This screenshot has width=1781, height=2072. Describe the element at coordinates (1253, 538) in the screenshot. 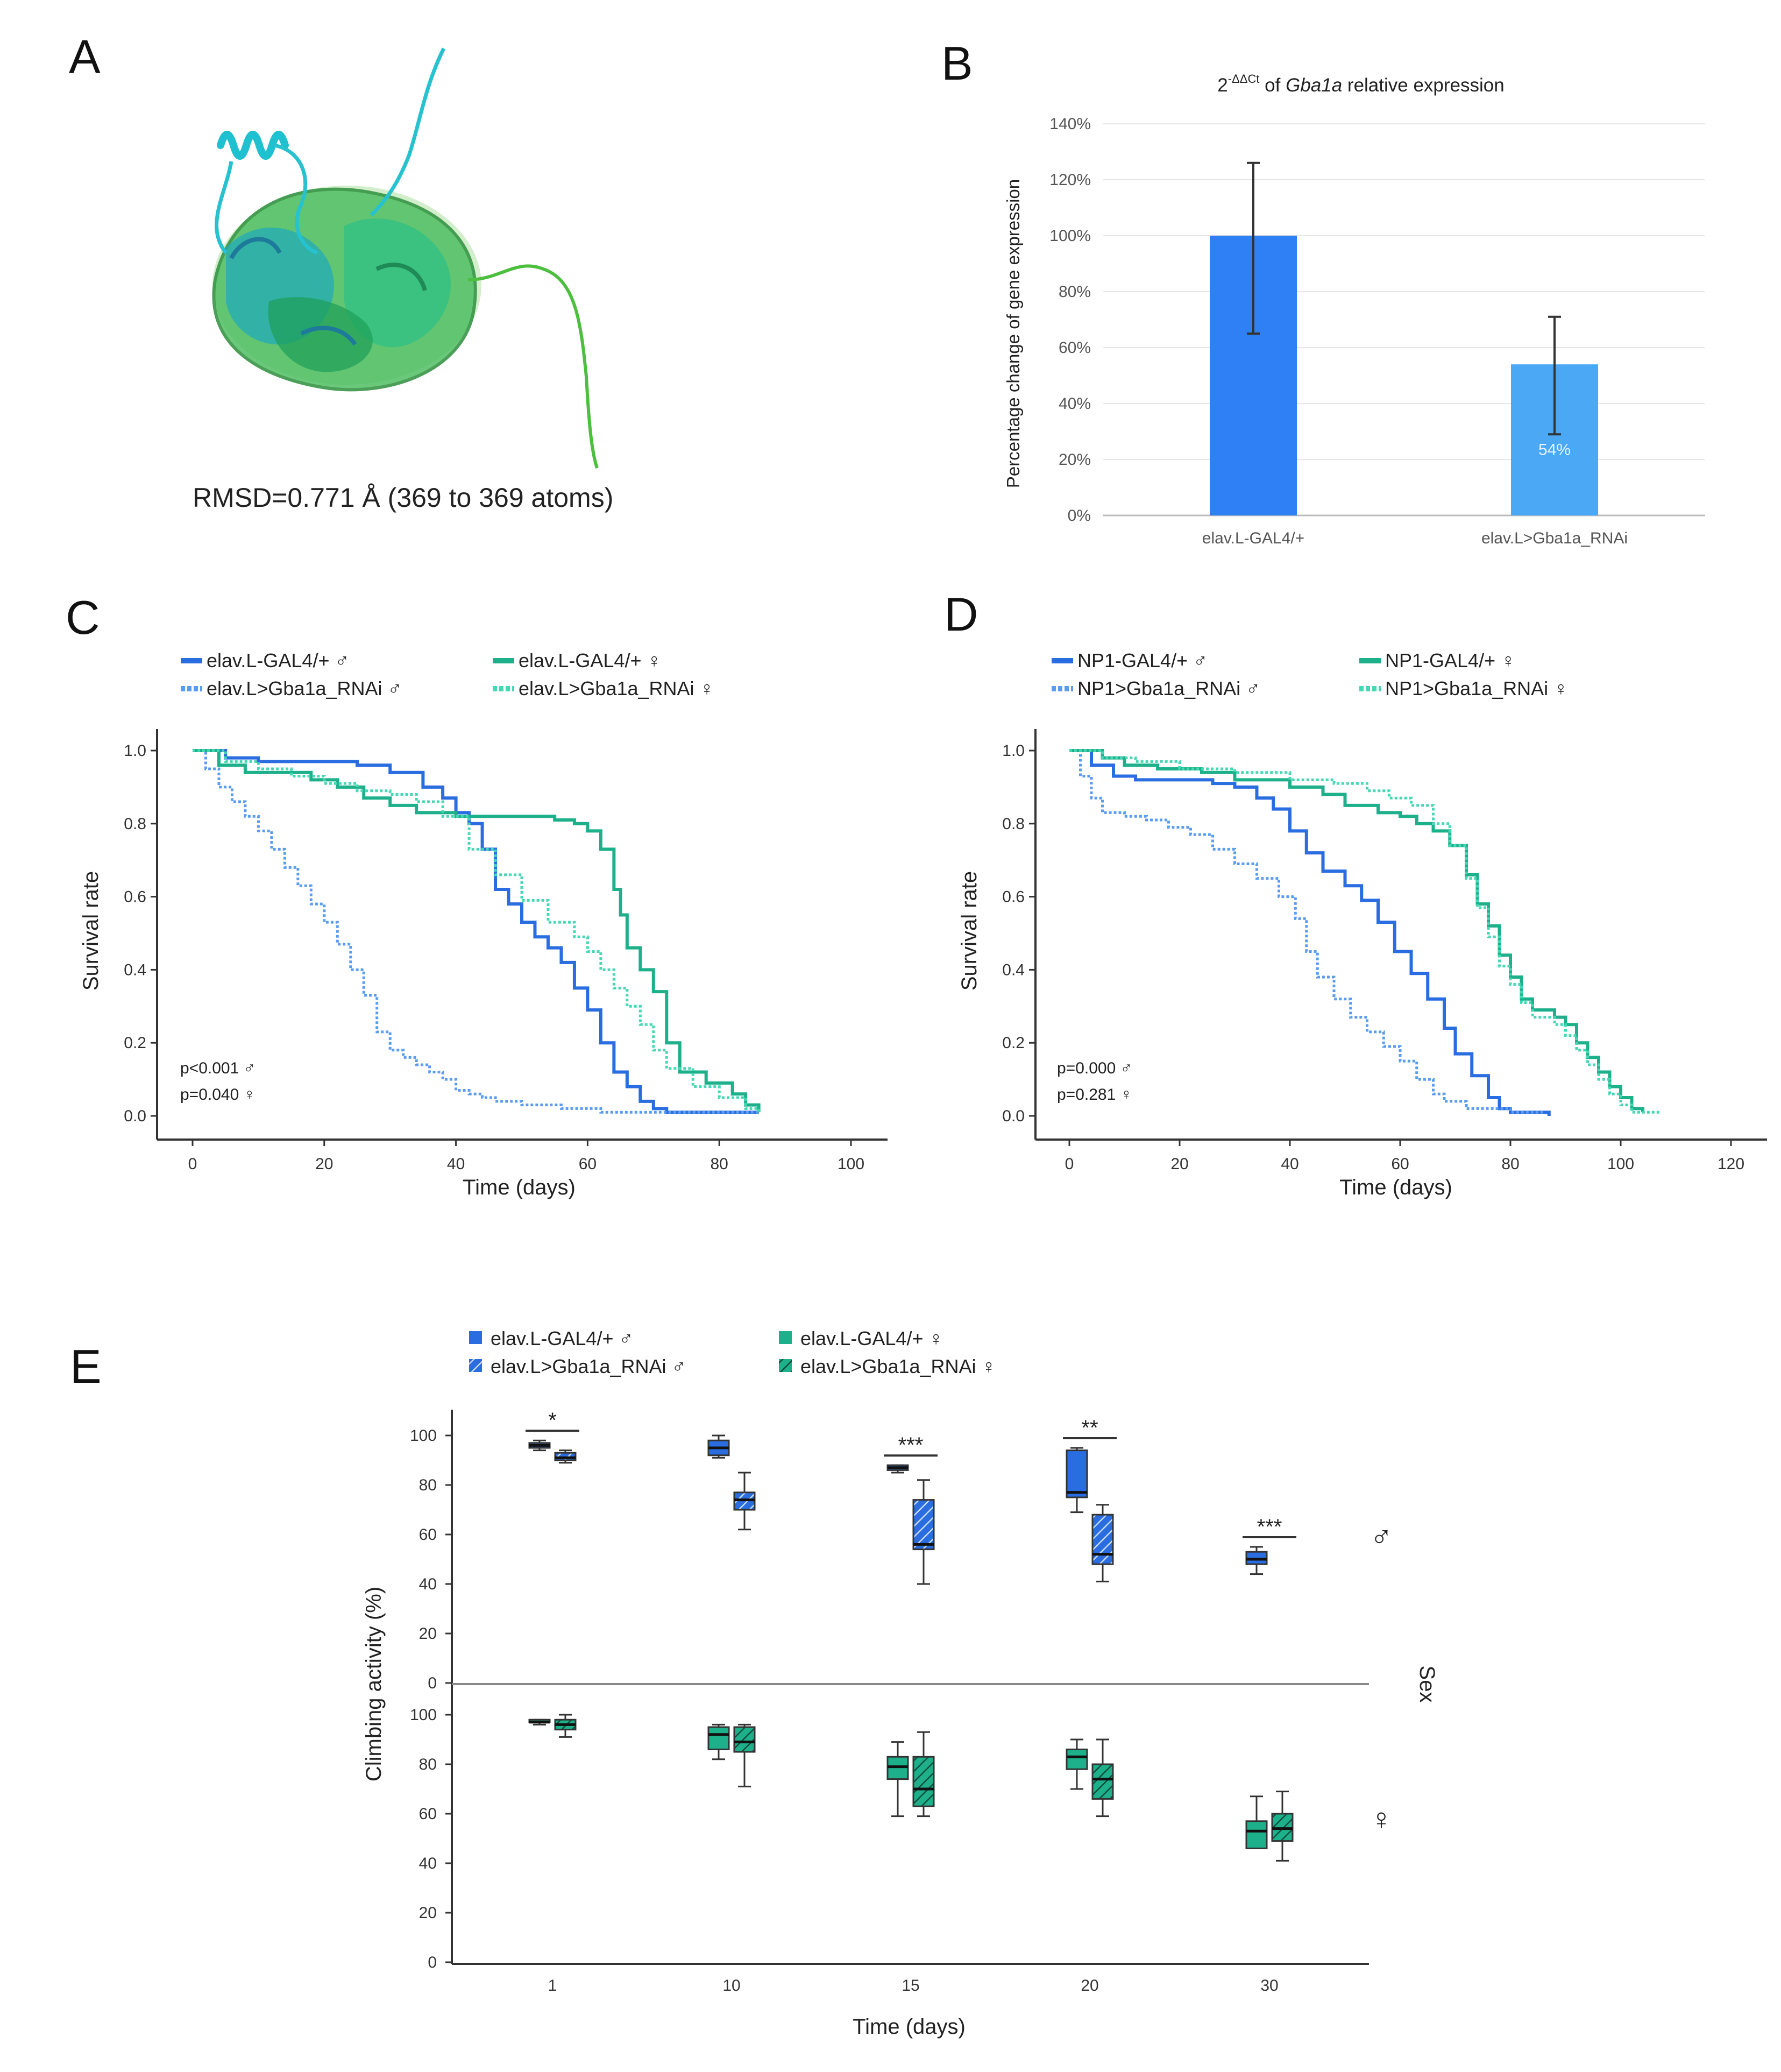

I see `x-tick-label: elav.L-GAL4/+` at that location.